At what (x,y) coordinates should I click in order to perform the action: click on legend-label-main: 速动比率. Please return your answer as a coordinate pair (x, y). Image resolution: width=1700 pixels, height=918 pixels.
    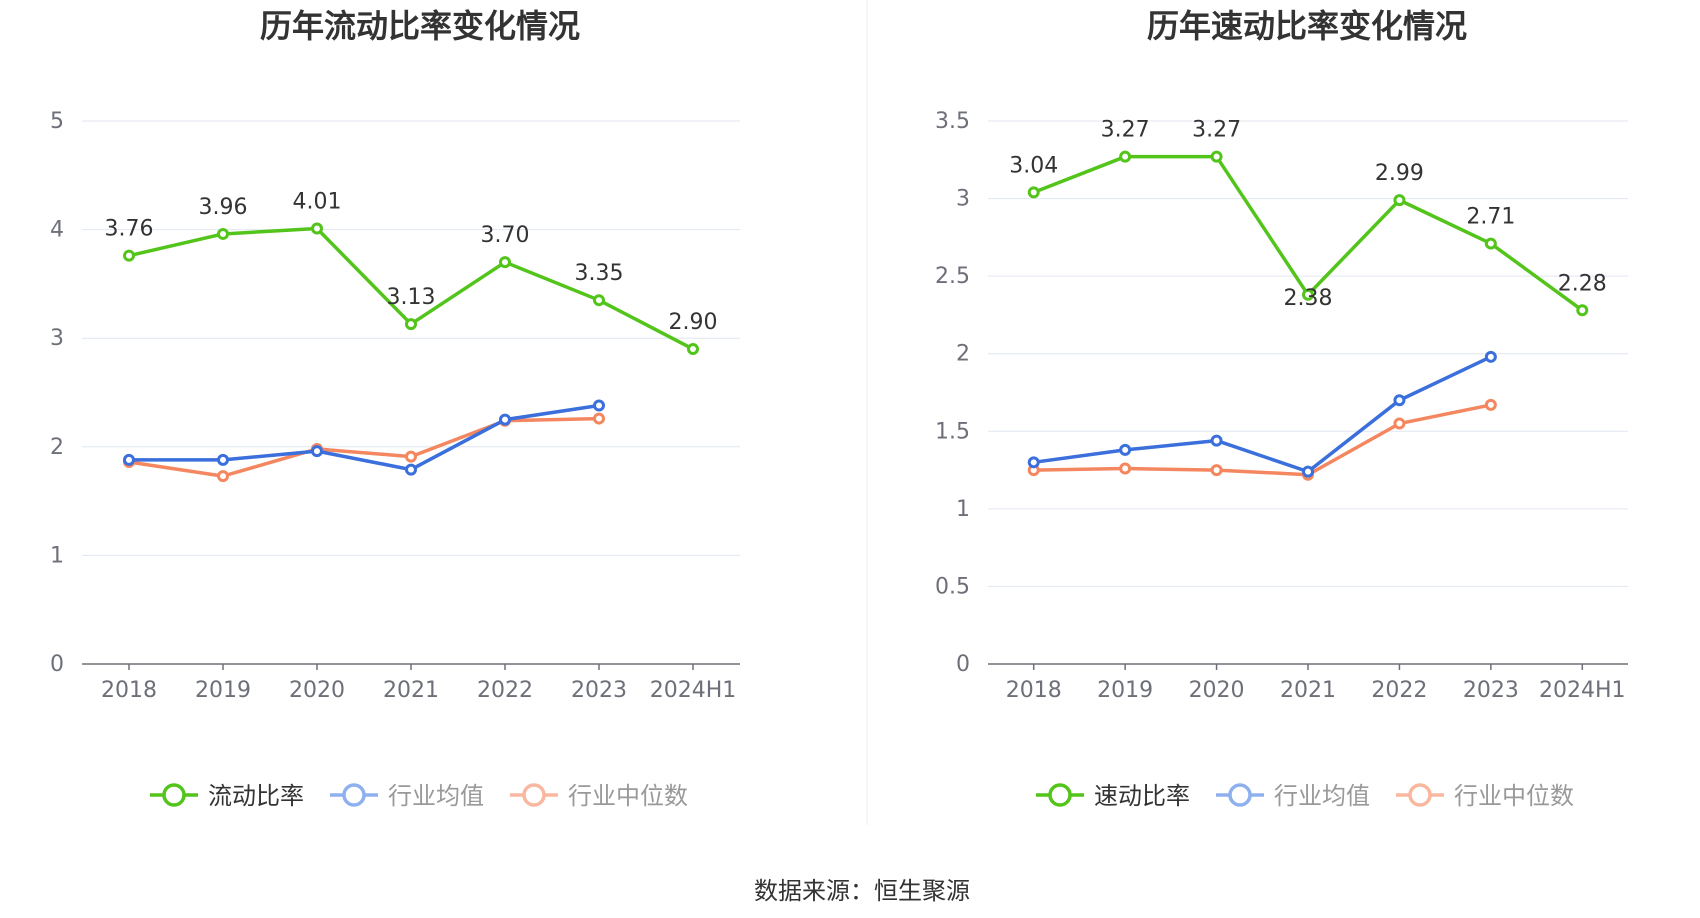
    Looking at the image, I should click on (1142, 796).